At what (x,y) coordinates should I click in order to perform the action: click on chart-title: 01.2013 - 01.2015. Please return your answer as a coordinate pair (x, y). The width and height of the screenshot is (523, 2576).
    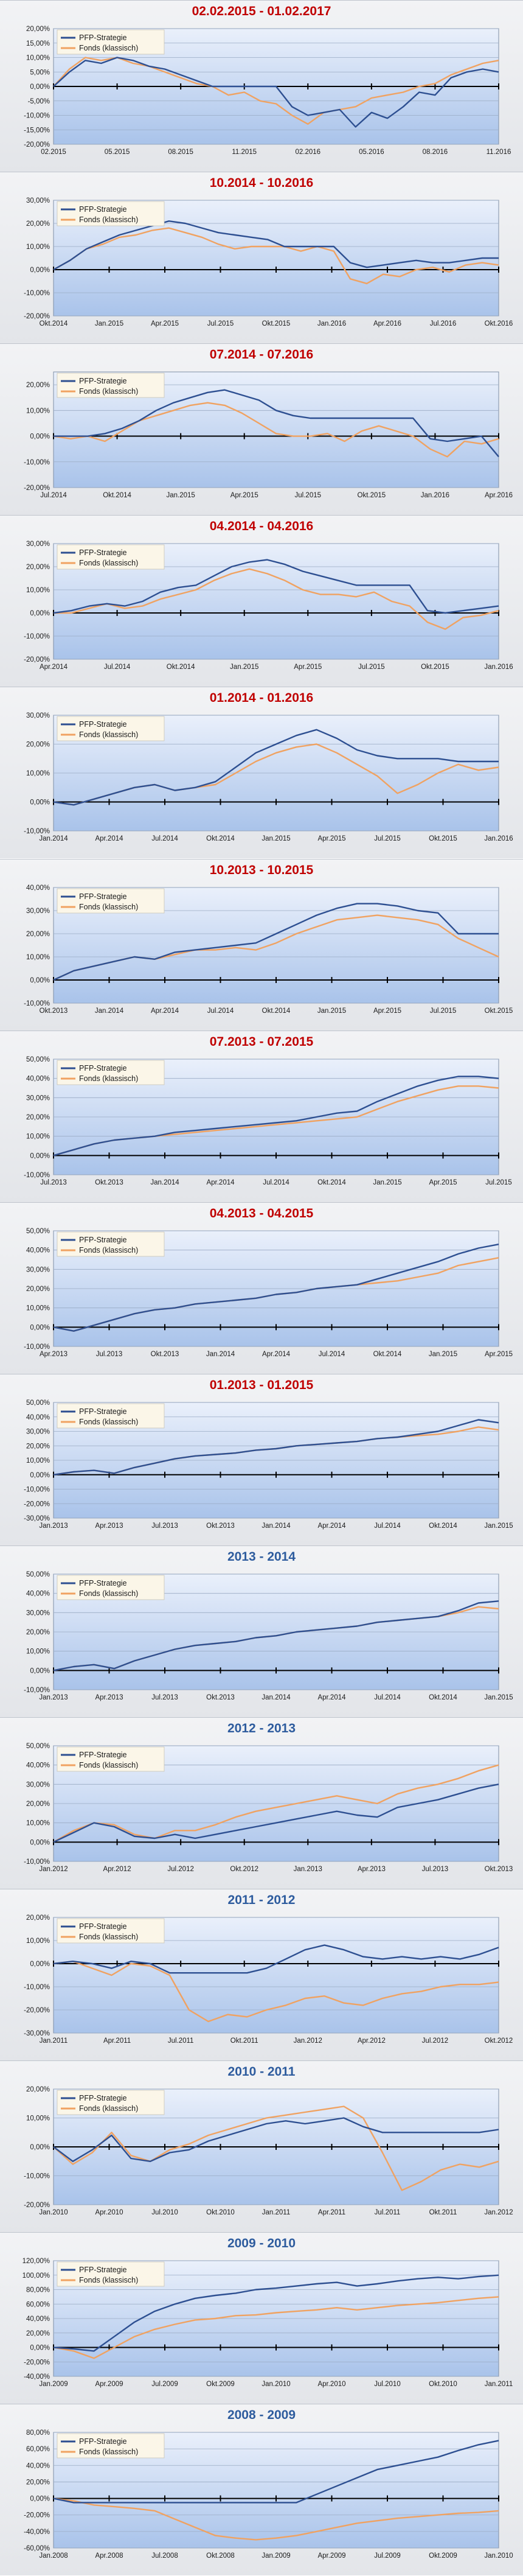
    Looking at the image, I should click on (261, 1384).